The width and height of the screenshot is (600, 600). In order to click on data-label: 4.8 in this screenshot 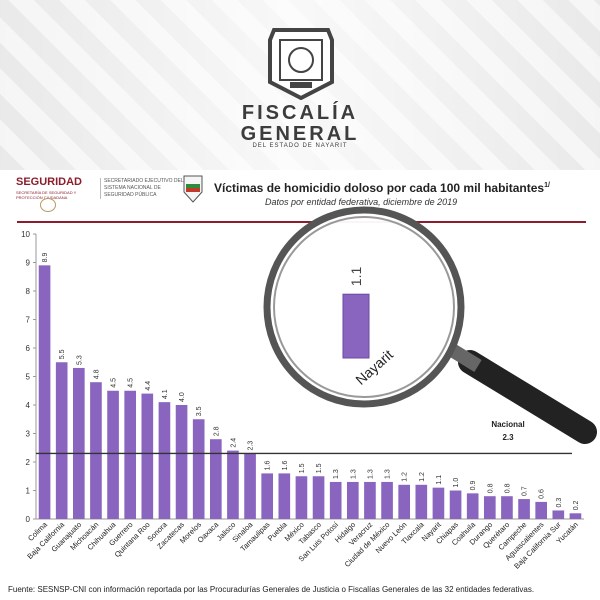, I will do `click(96, 374)`.